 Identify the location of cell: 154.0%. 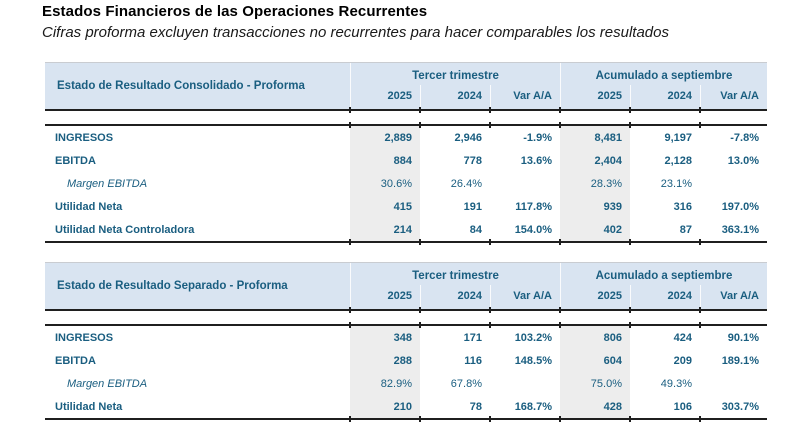
(533, 229).